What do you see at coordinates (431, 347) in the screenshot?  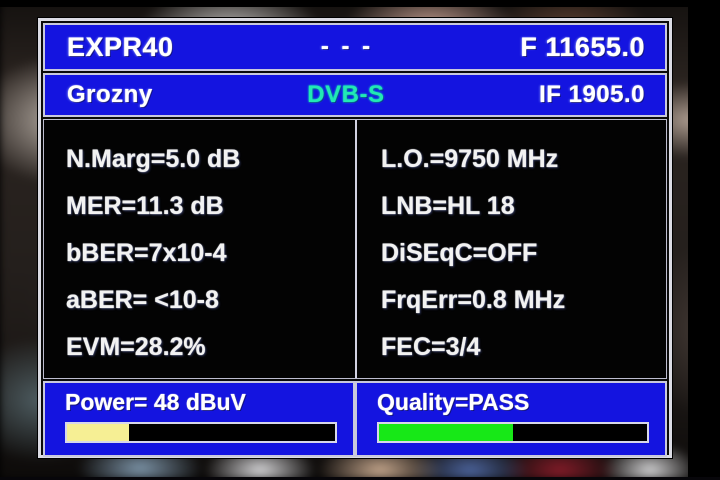 I see `setting-fec: FEC=3/4` at bounding box center [431, 347].